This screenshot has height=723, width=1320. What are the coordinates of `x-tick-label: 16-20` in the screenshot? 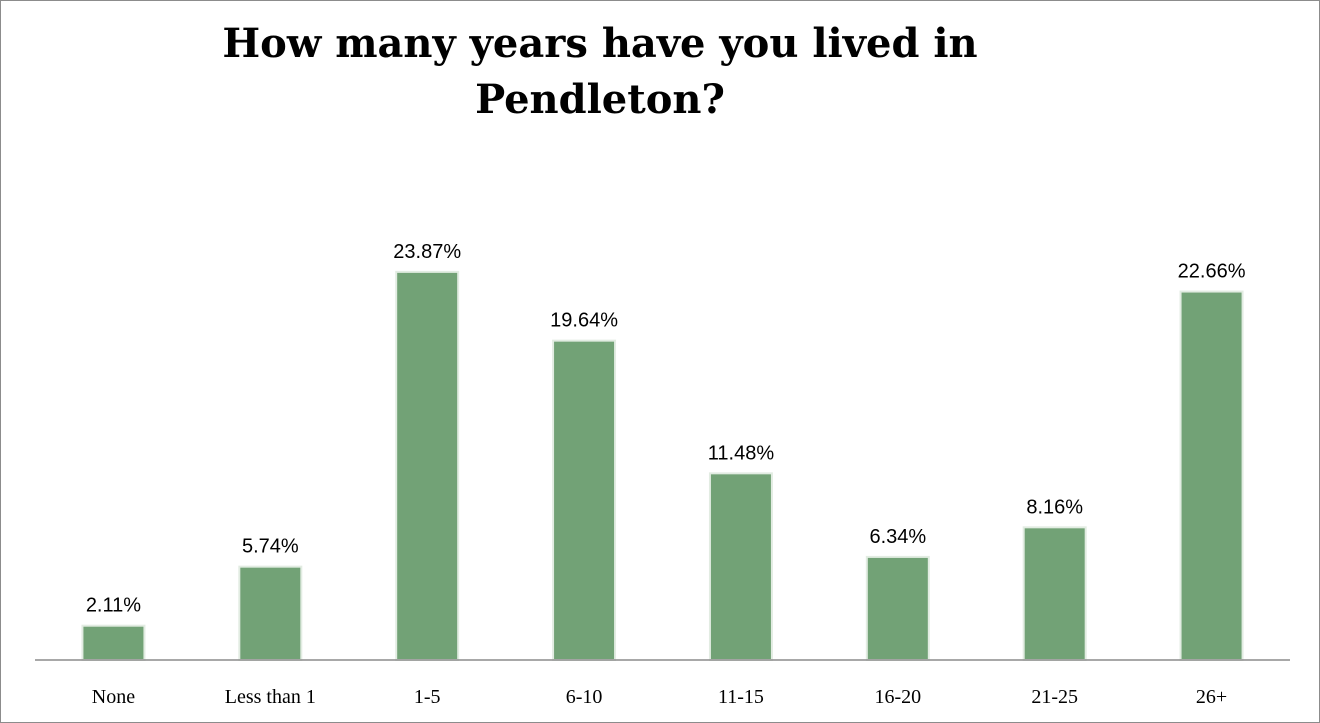 It's located at (897, 697).